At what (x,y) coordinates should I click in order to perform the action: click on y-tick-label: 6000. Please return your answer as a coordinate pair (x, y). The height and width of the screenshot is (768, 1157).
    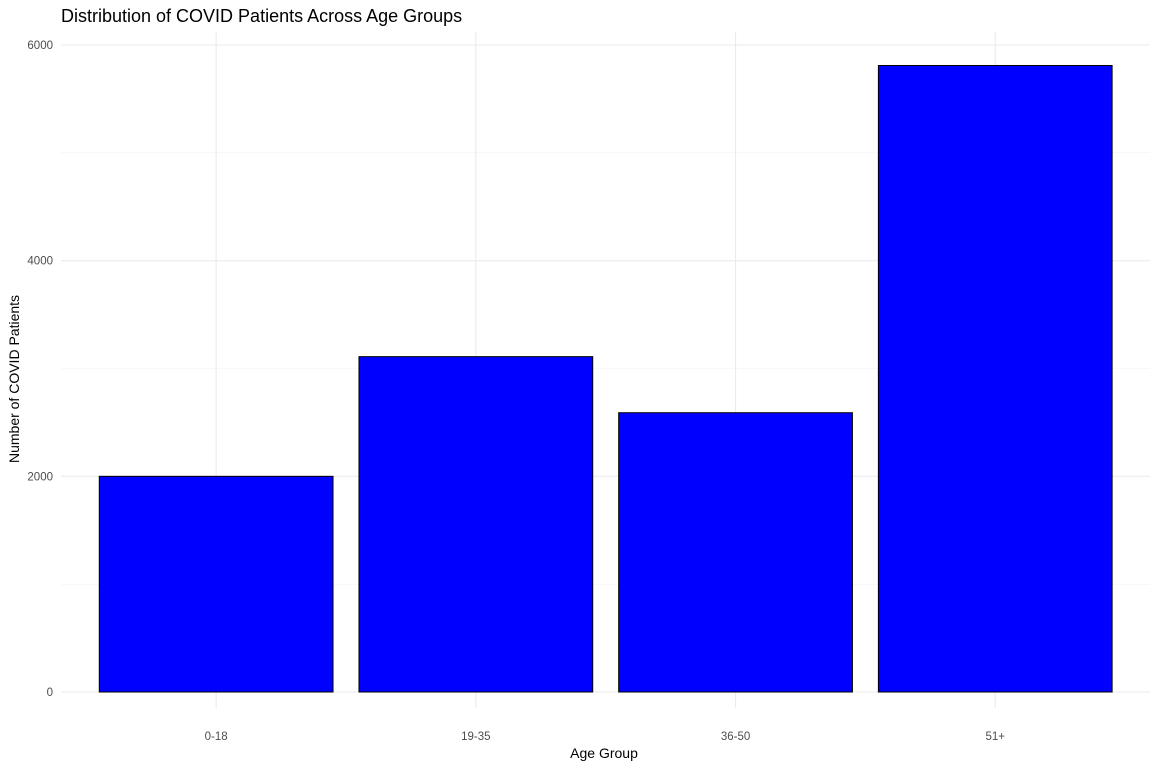
    Looking at the image, I should click on (40, 46).